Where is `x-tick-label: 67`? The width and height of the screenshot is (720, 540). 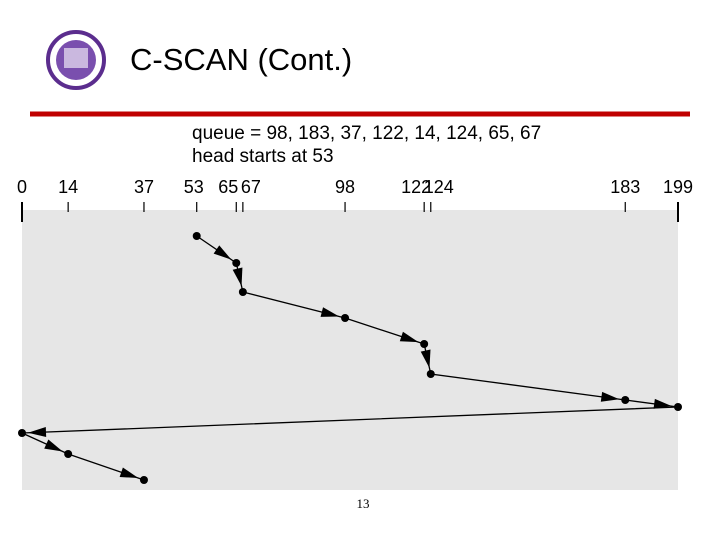 x-tick-label: 67 is located at coordinates (251, 187).